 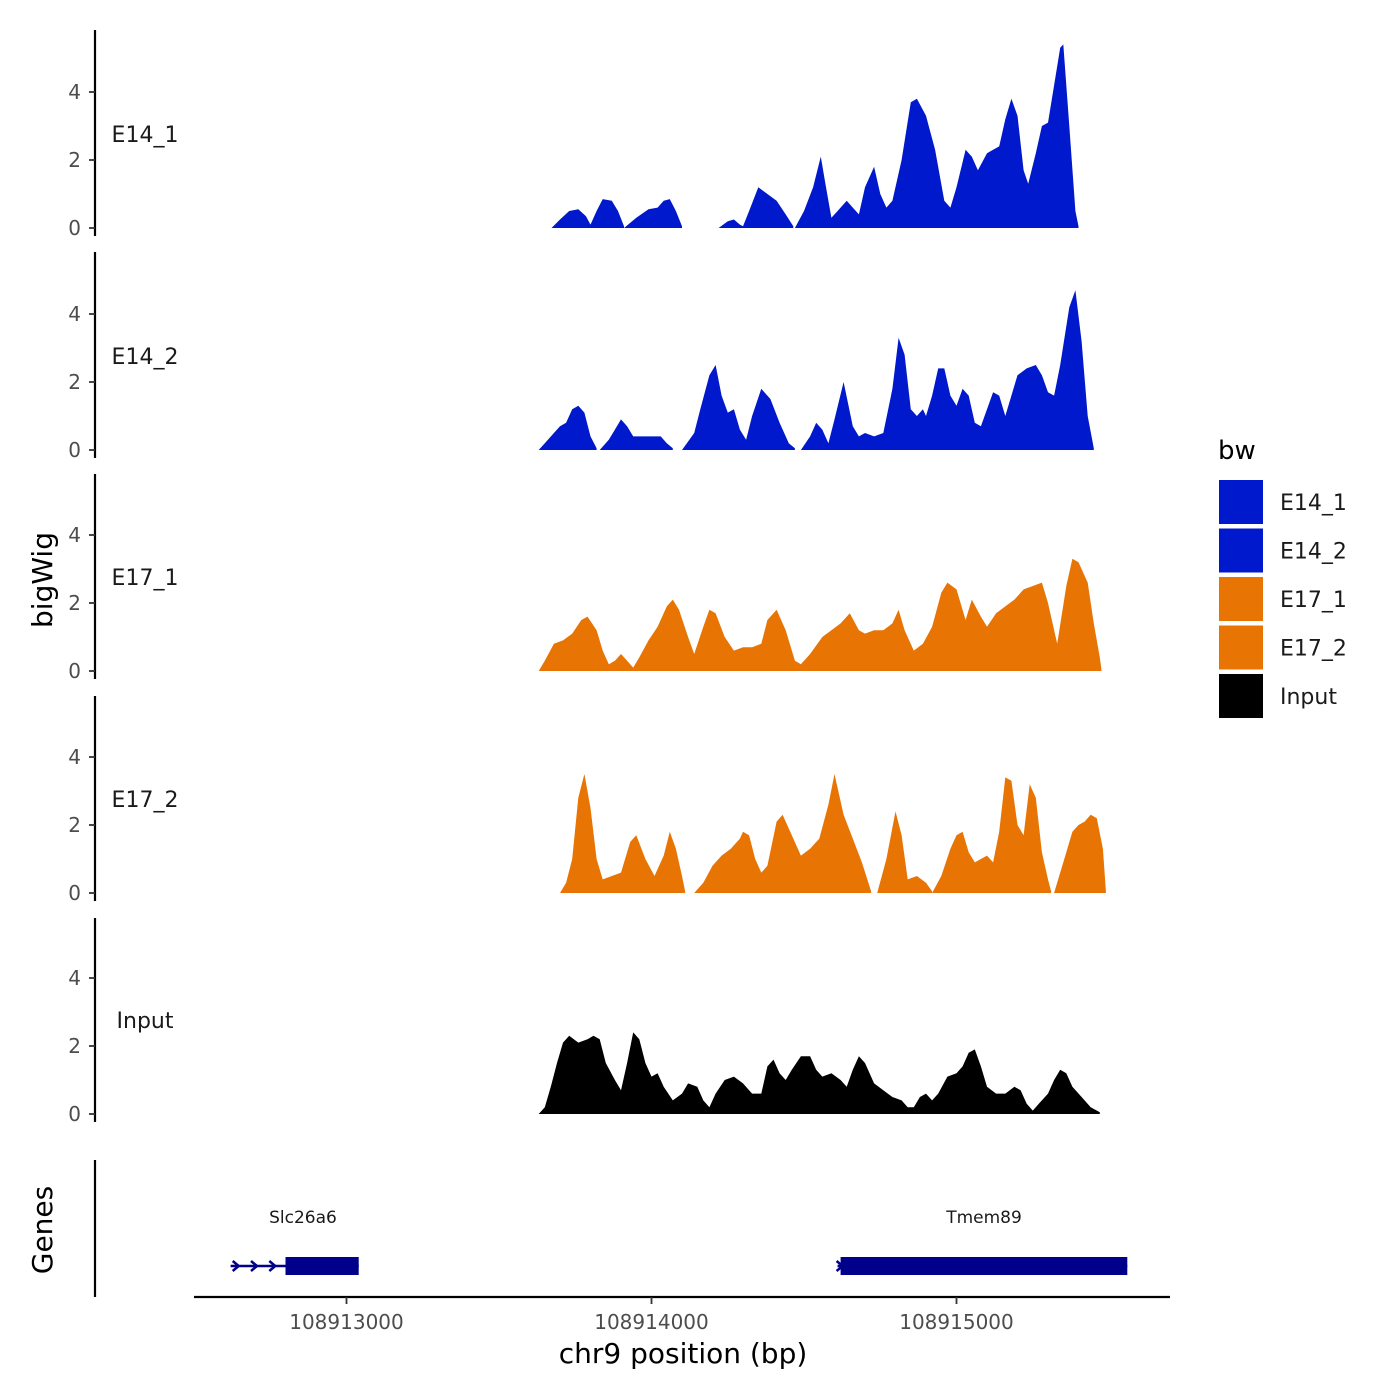 What do you see at coordinates (1308, 697) in the screenshot?
I see `legend-label: Input` at bounding box center [1308, 697].